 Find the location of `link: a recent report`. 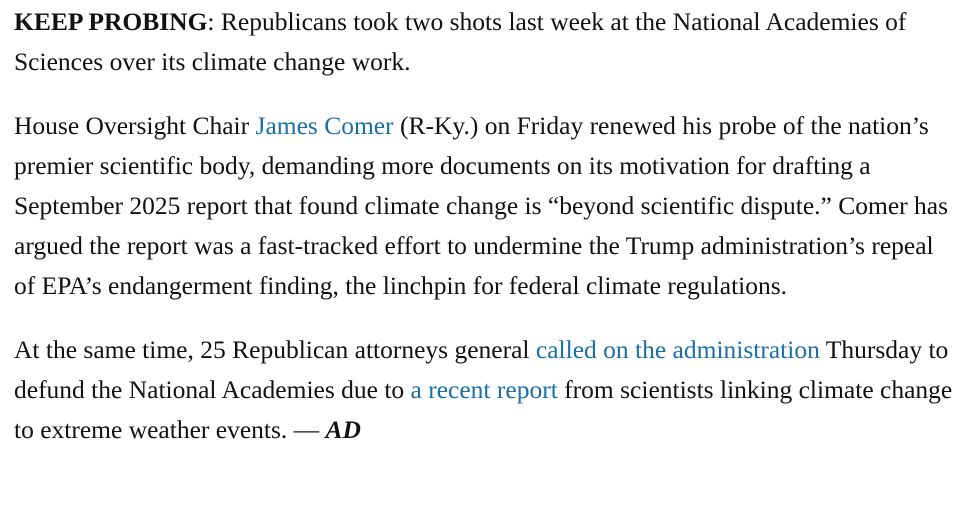

link: a recent report is located at coordinates (484, 389).